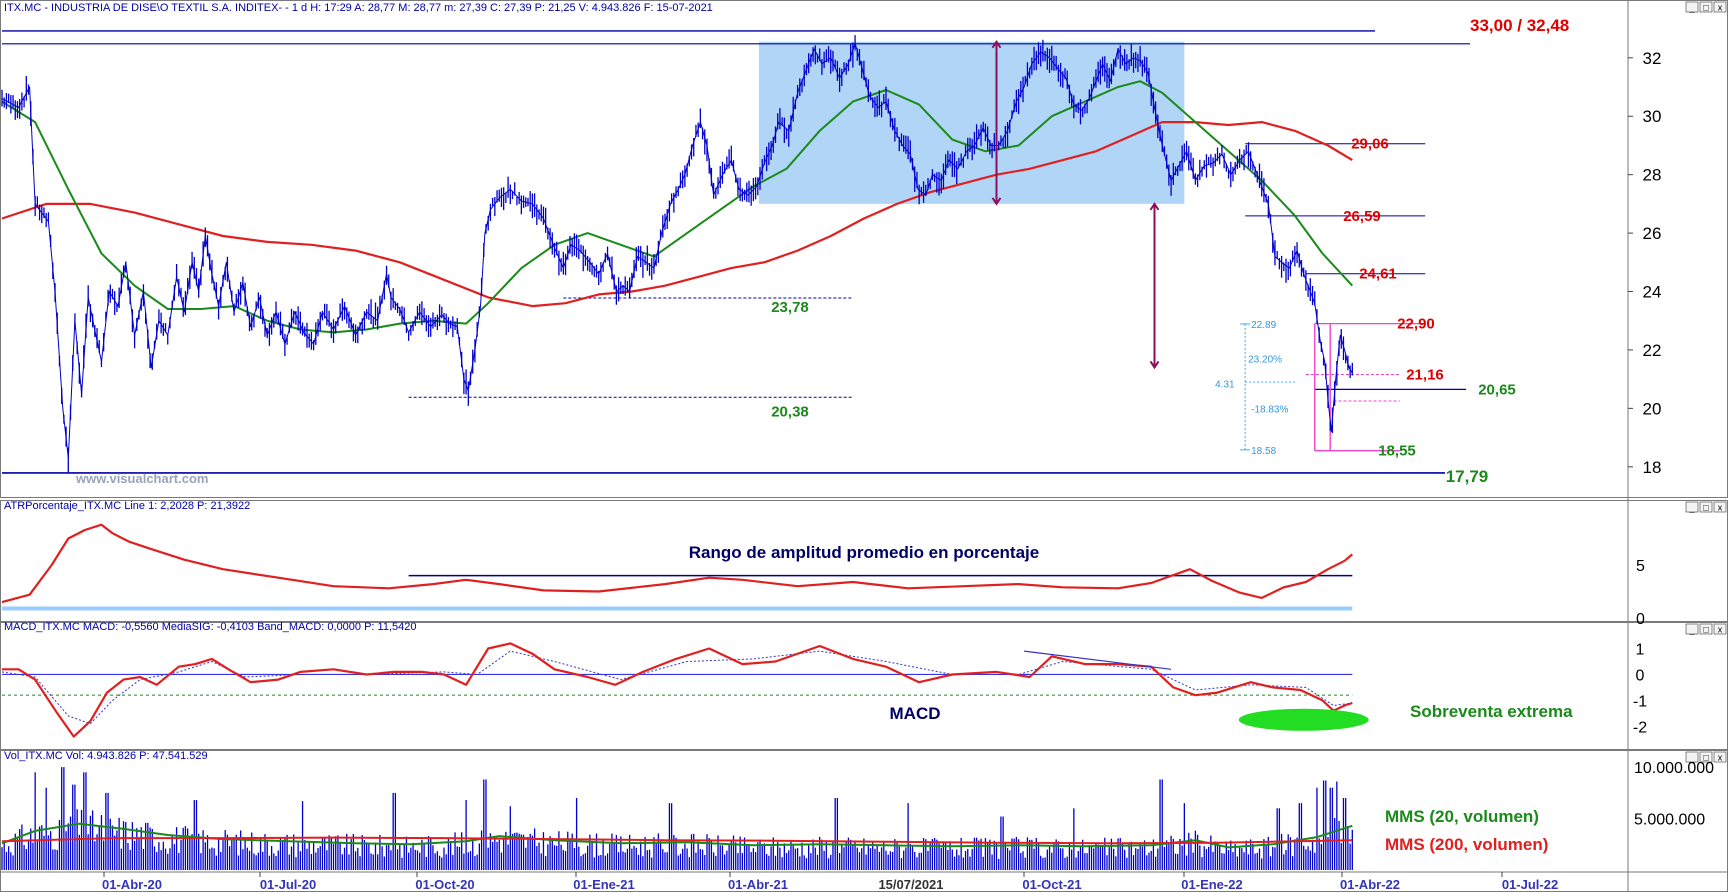 The image size is (1728, 892). What do you see at coordinates (1669, 820) in the screenshot?
I see `volume-tick-label: 5.000.000` at bounding box center [1669, 820].